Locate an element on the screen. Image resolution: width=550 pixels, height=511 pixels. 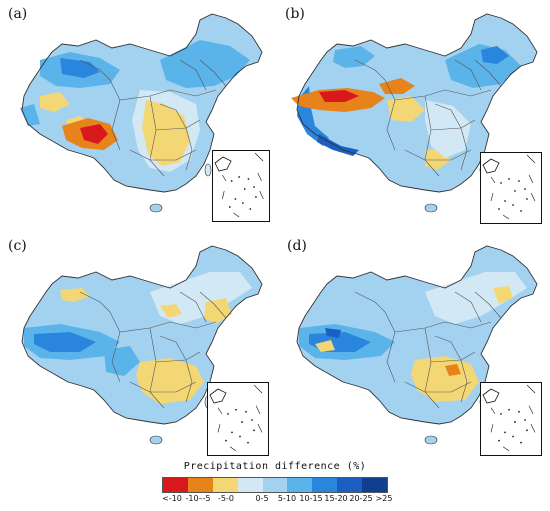
legend-tick-labels: <-10 -10–-5 -5-0 0-5 5-10 10-15 15-20 20-25 >25 is located at coordinates (277, 500).